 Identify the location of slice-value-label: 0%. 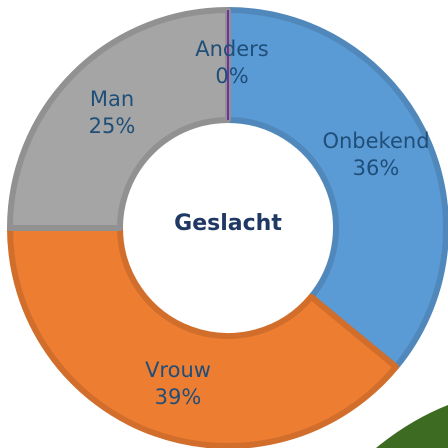
(231, 76).